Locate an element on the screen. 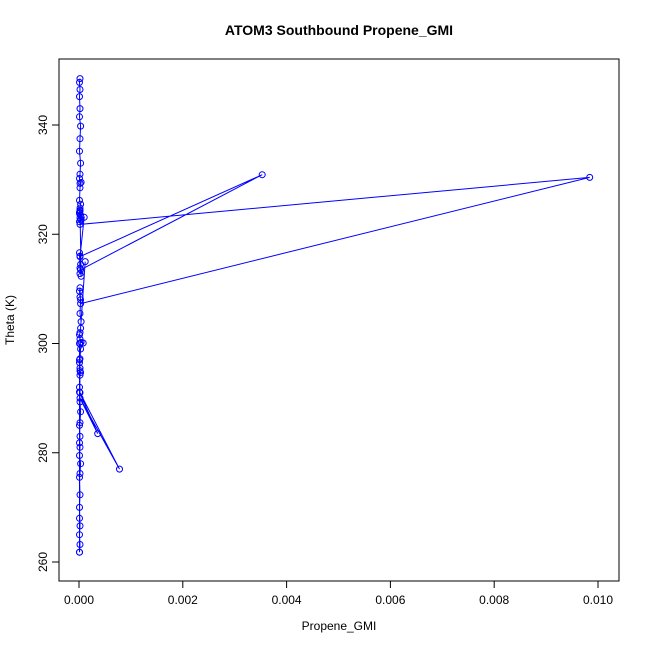 The width and height of the screenshot is (650, 650). y-tick-label: 300 is located at coordinates (43, 343).